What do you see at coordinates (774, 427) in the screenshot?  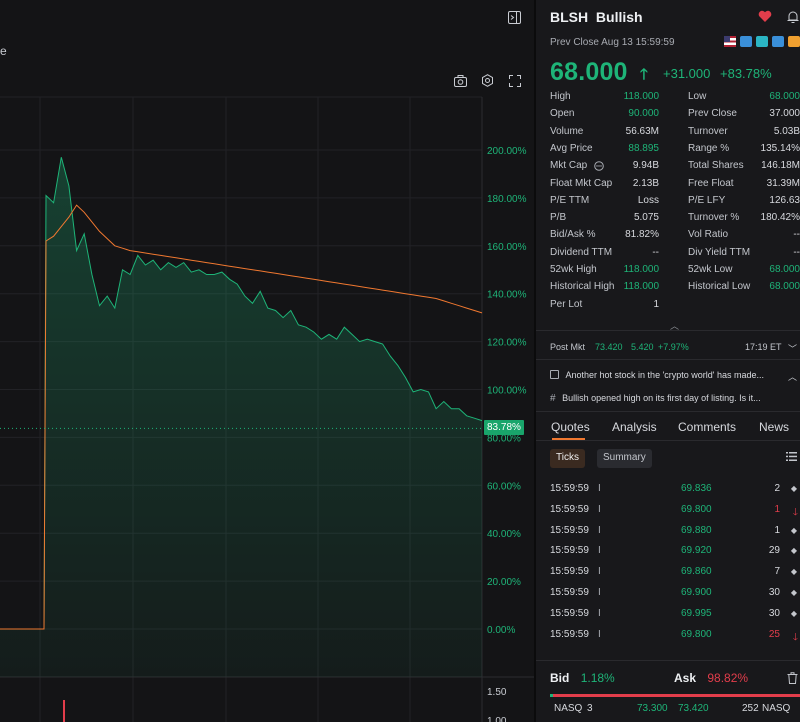 I see `tab-news: News` at bounding box center [774, 427].